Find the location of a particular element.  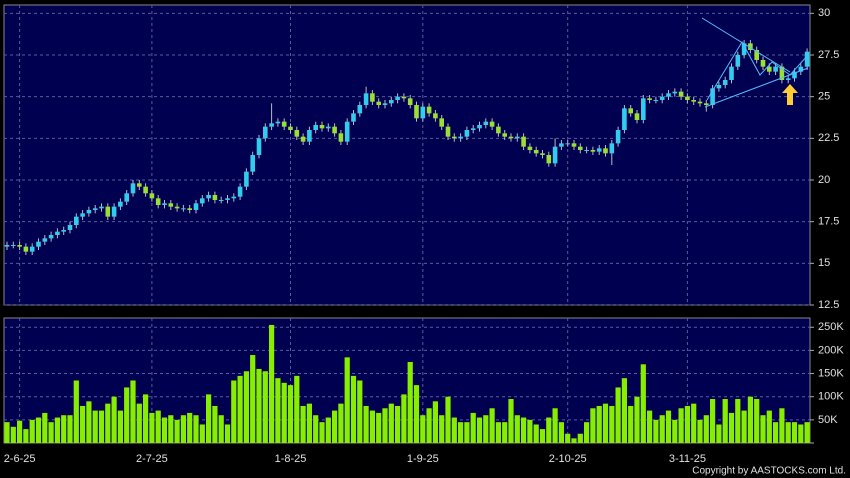

y-tick-label: 200K is located at coordinates (831, 350).